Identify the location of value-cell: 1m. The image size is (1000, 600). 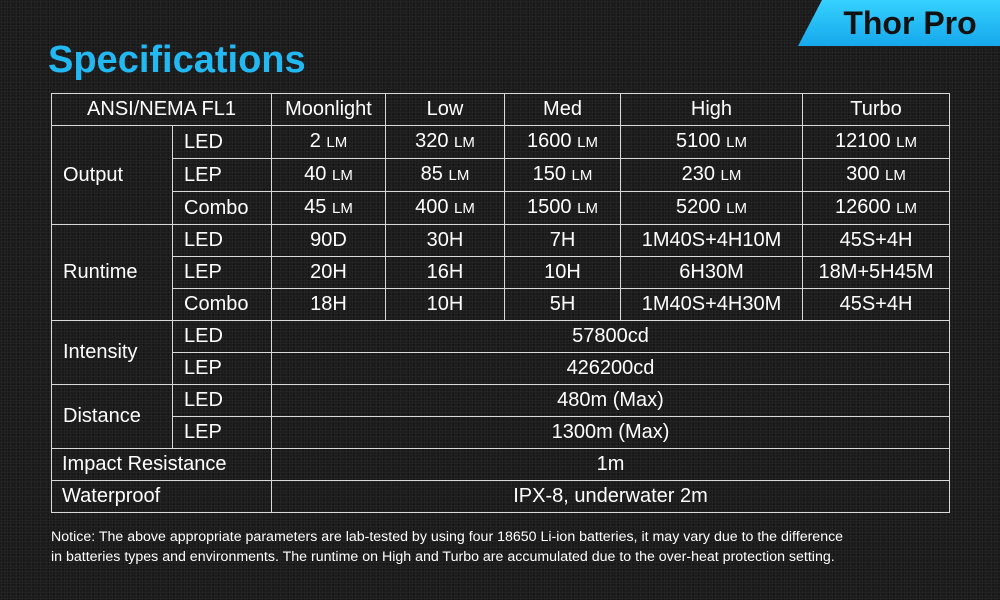
(610, 464).